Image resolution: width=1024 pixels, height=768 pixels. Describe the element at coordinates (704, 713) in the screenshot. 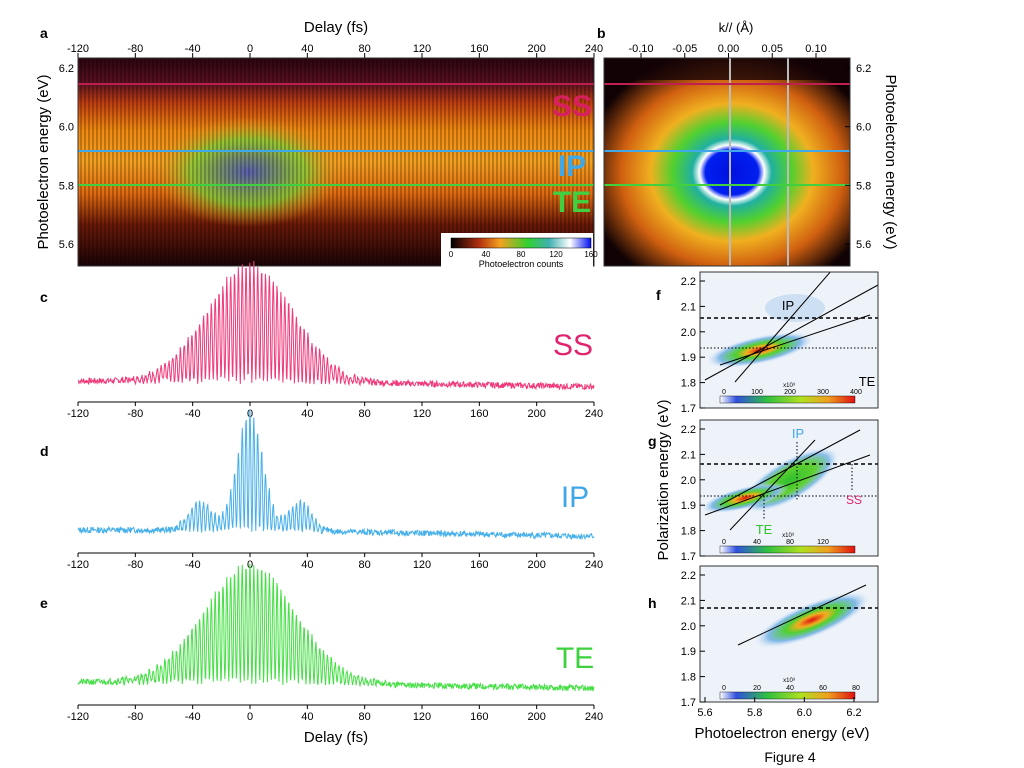

I see `pe-x-tick-label: 5.6` at that location.